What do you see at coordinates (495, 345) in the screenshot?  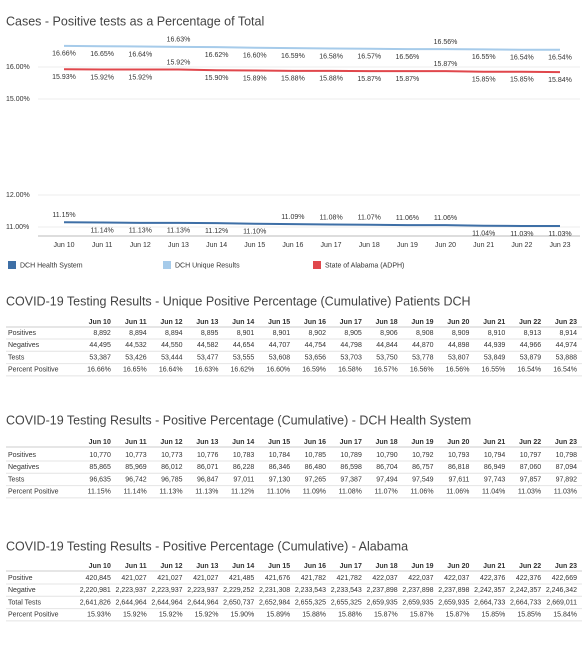 I see `table-cell: 44,939` at bounding box center [495, 345].